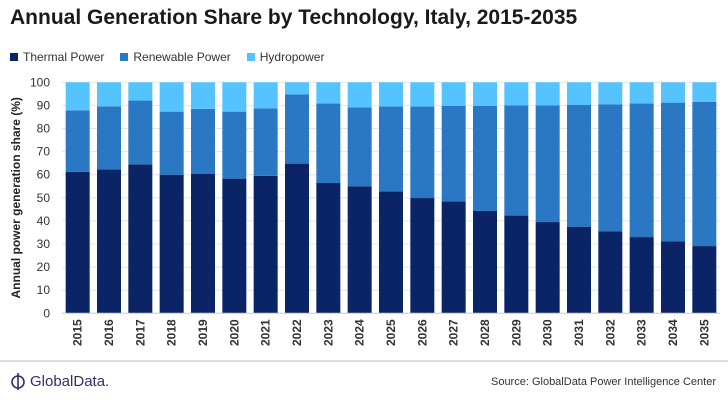 Image resolution: width=728 pixels, height=400 pixels. I want to click on bar-hydropower-2019, so click(203, 95).